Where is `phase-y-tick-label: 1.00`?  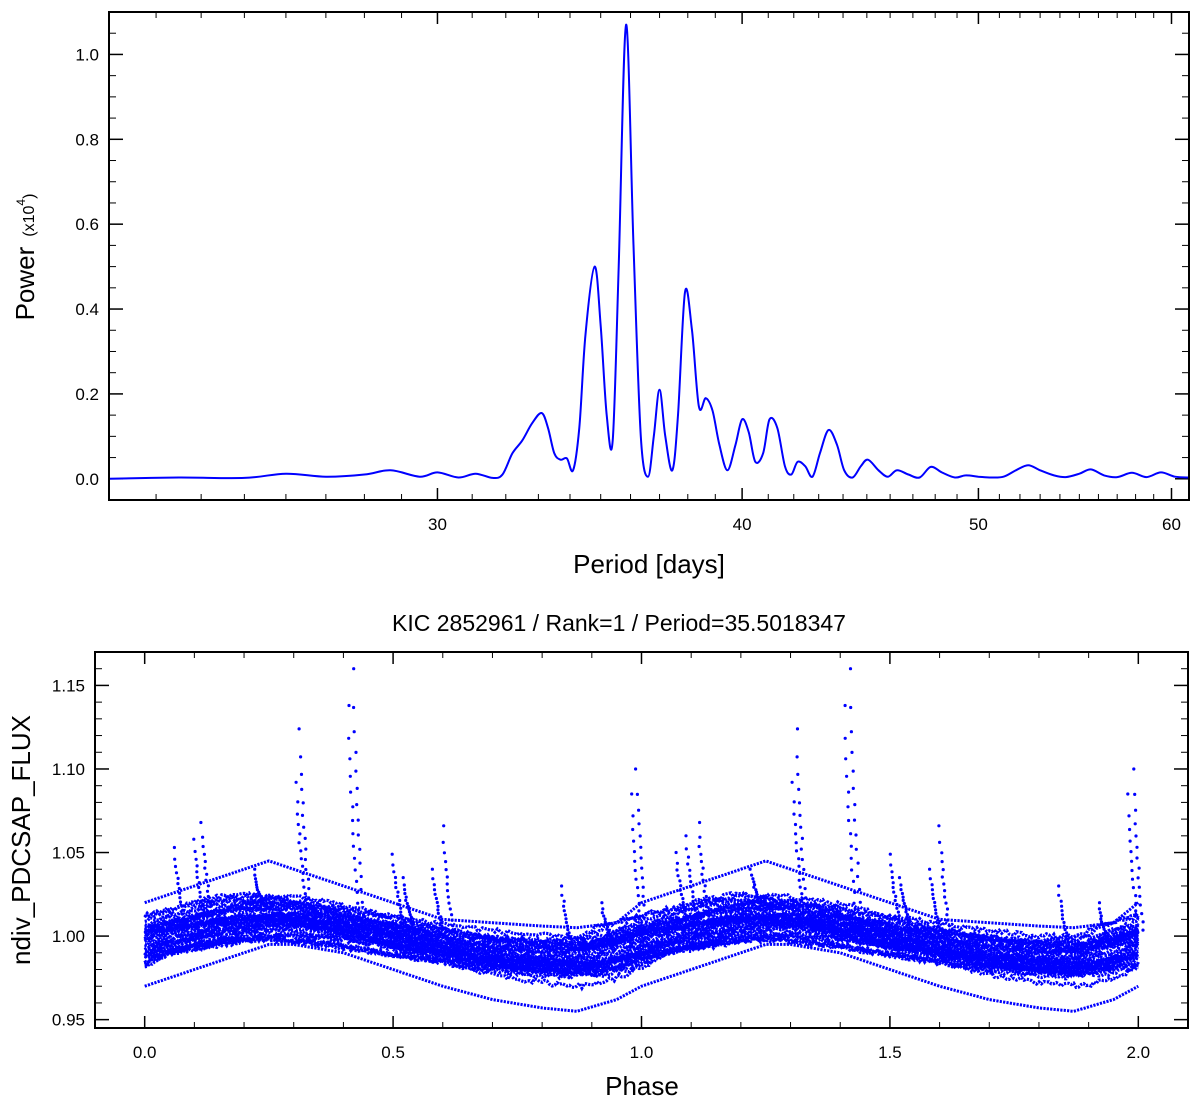
phase-y-tick-label: 1.00 is located at coordinates (68, 936).